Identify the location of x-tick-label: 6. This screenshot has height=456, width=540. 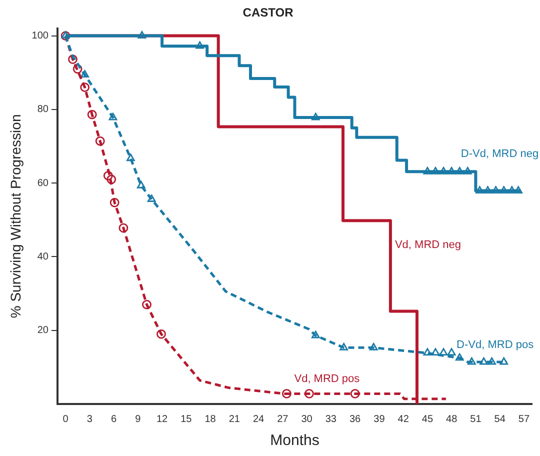
(114, 419).